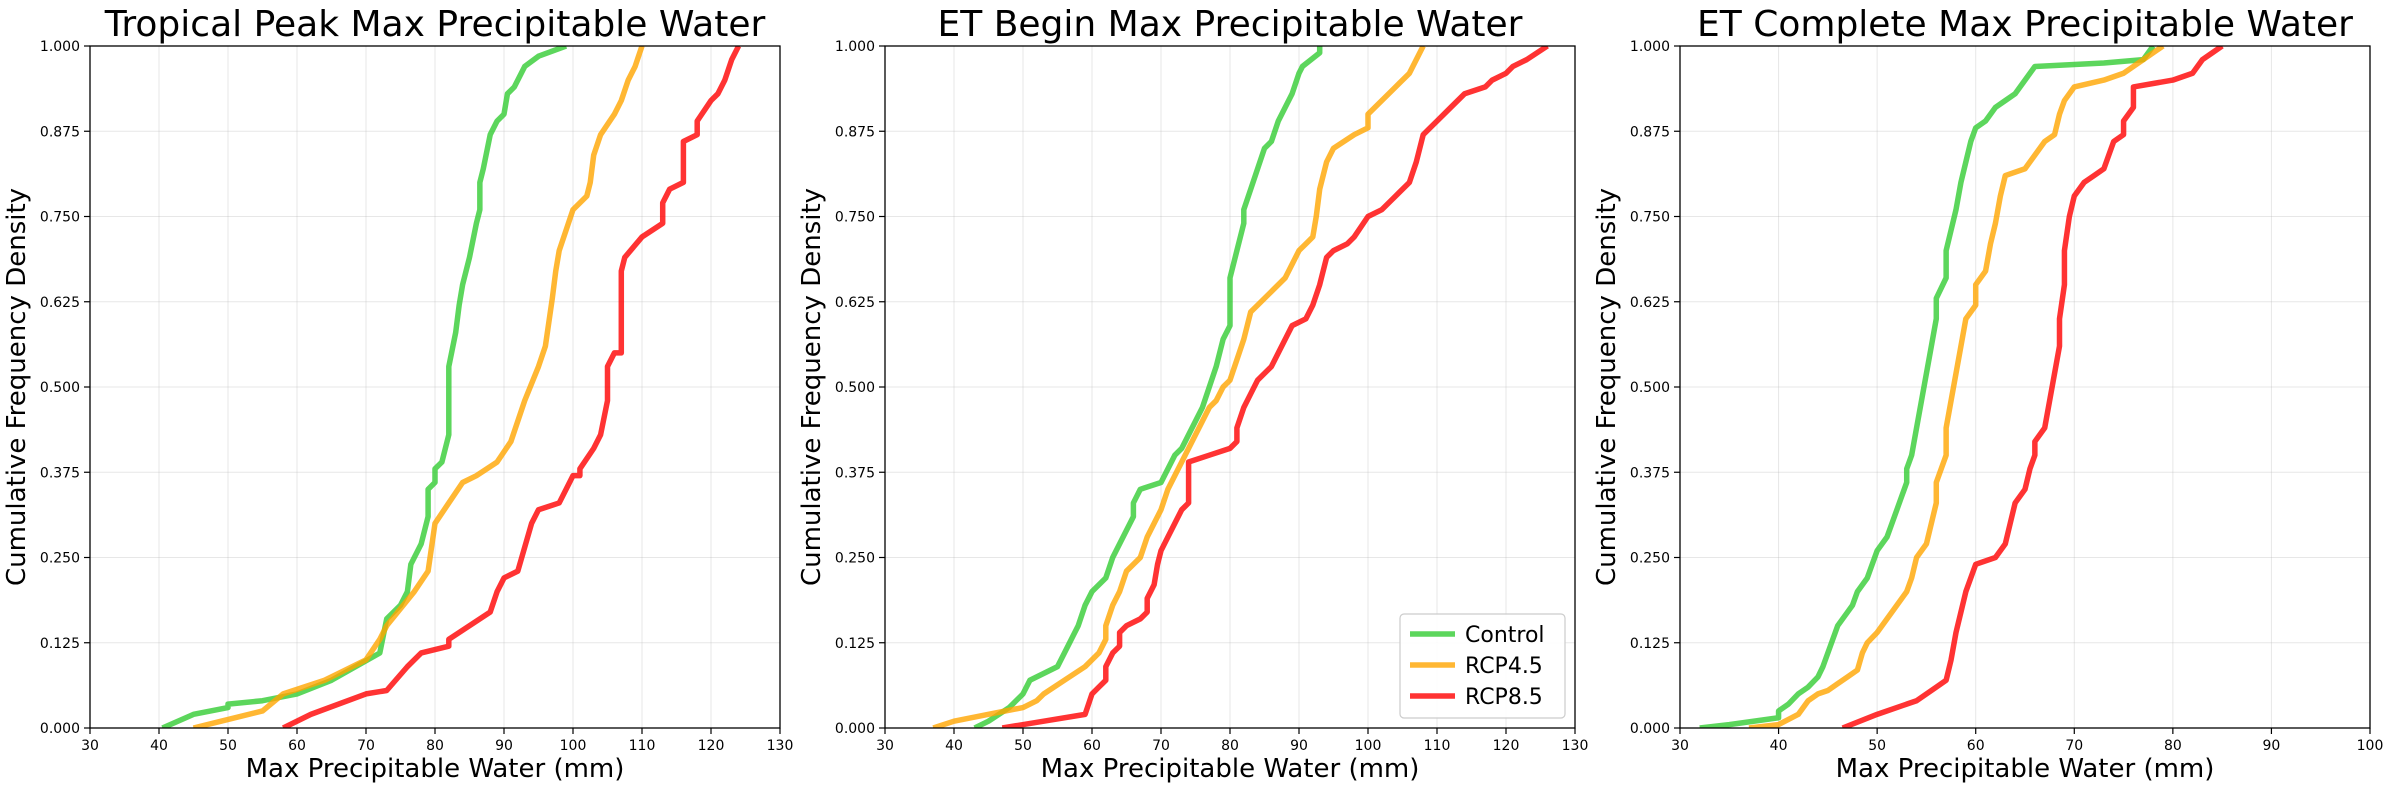 The height and width of the screenshot is (790, 2389). I want to click on legend-box, so click(1482, 666).